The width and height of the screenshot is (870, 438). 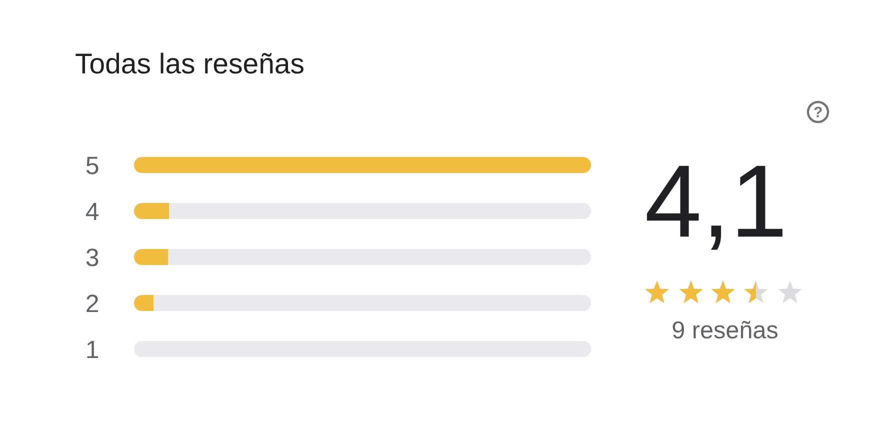 I want to click on y-tick-label: 3, so click(x=92, y=257).